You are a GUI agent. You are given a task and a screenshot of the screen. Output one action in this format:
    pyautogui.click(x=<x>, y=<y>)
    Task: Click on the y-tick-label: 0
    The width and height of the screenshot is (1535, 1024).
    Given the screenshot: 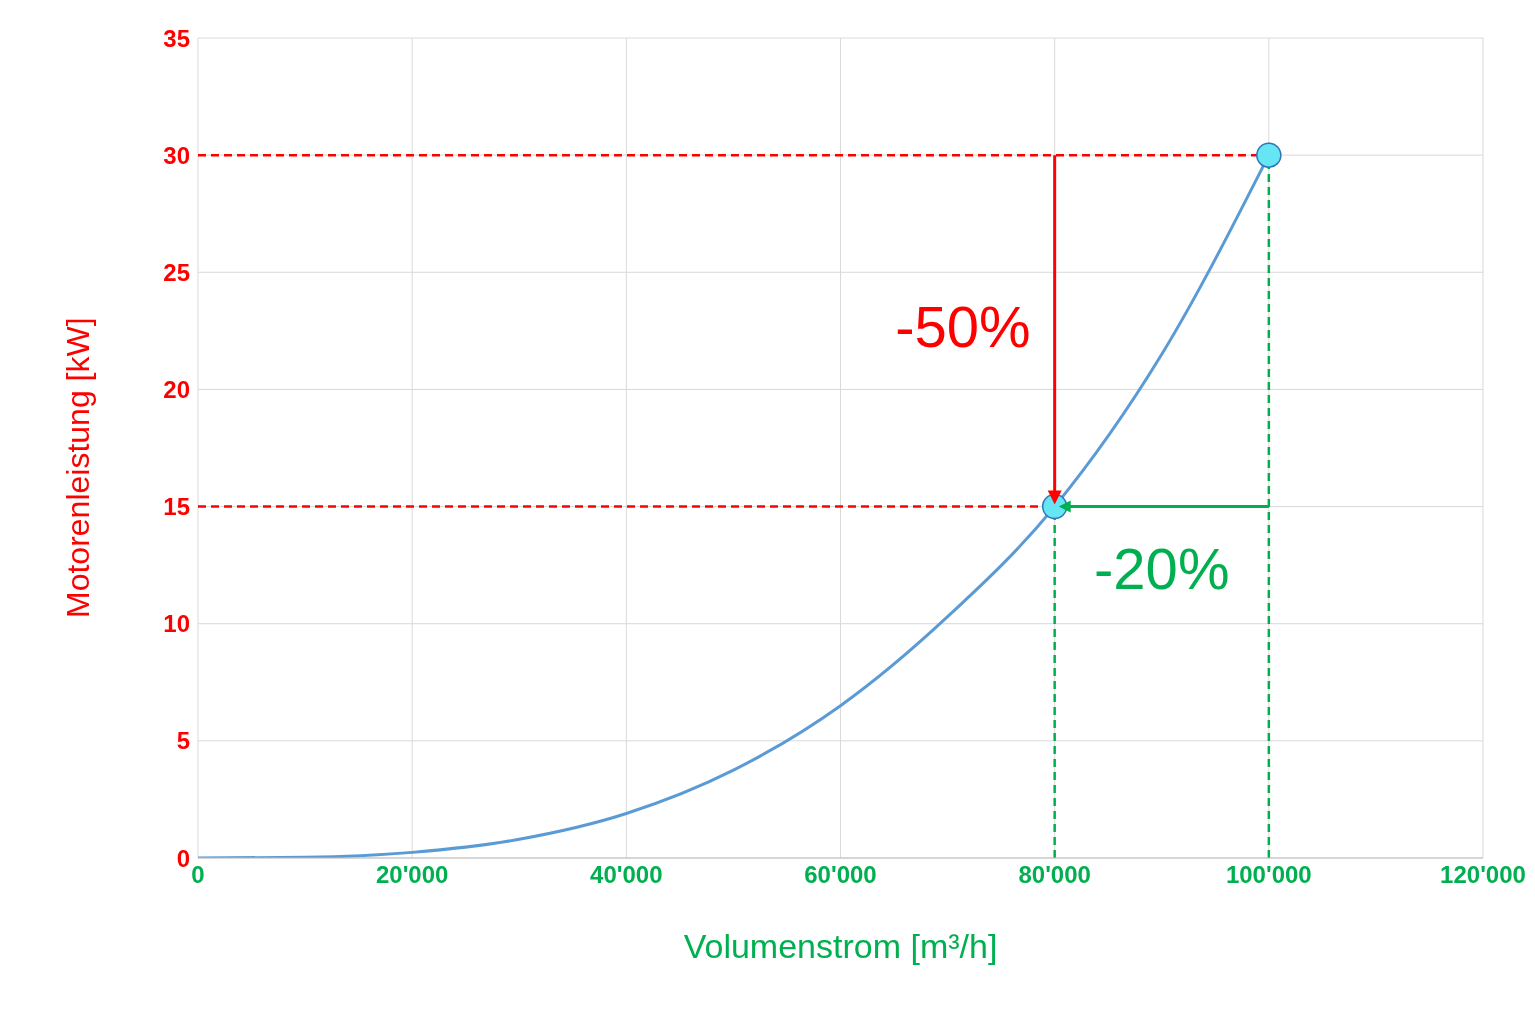 What is the action you would take?
    pyautogui.click(x=183, y=858)
    